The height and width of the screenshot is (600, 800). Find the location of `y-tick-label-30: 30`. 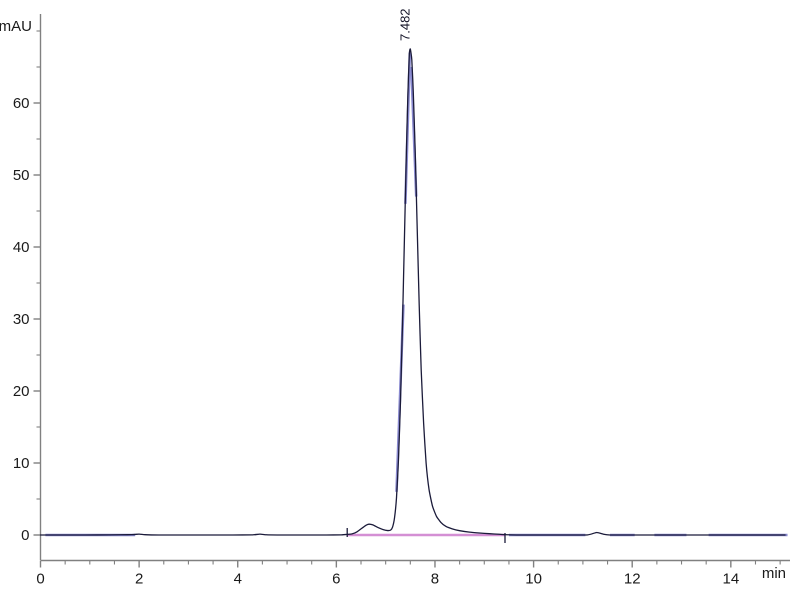

y-tick-label-30: 30 is located at coordinates (21, 319).